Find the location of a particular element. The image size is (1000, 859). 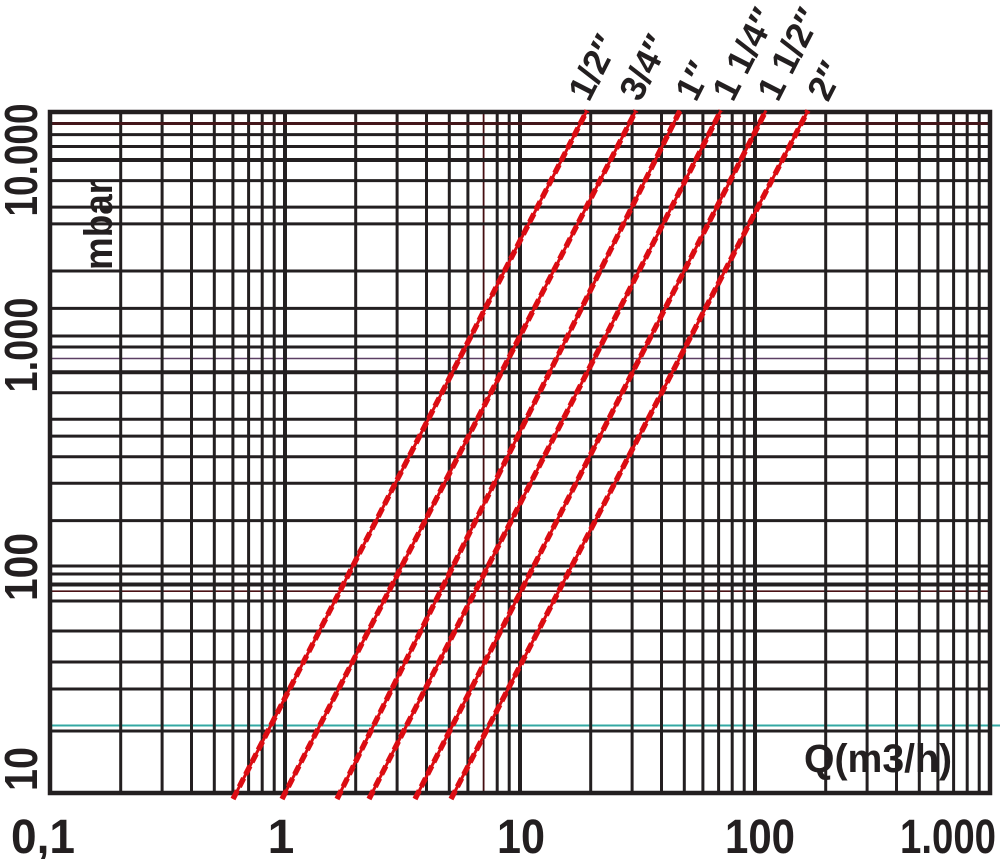

svg-text: 1/2″ is located at coordinates (593, 67).